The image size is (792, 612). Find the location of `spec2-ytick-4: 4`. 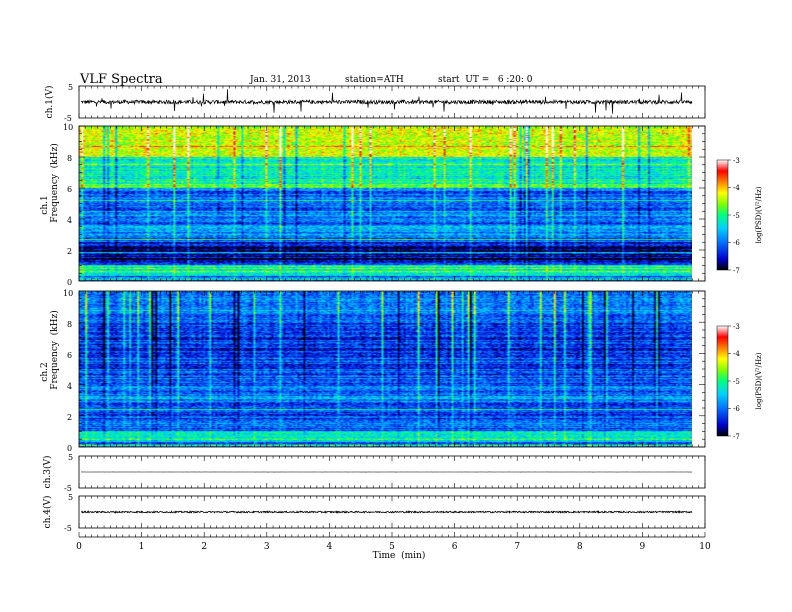

spec2-ytick-4: 4 is located at coordinates (69, 386).